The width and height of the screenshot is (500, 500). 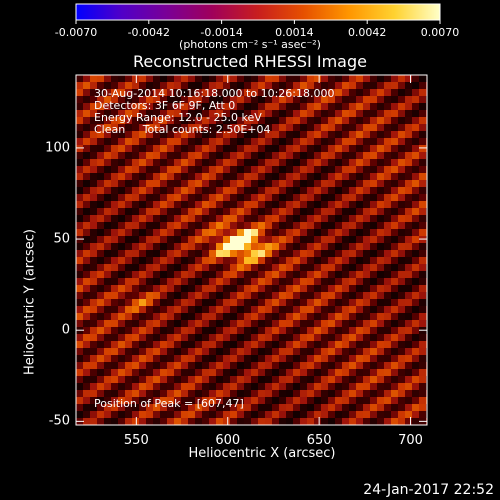 What do you see at coordinates (258, 22) in the screenshot?
I see `colorbar-tick-marks` at bounding box center [258, 22].